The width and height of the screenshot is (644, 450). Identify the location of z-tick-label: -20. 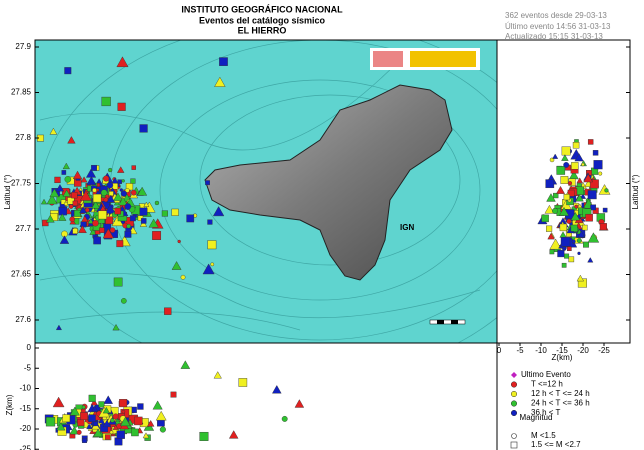
(25, 428).